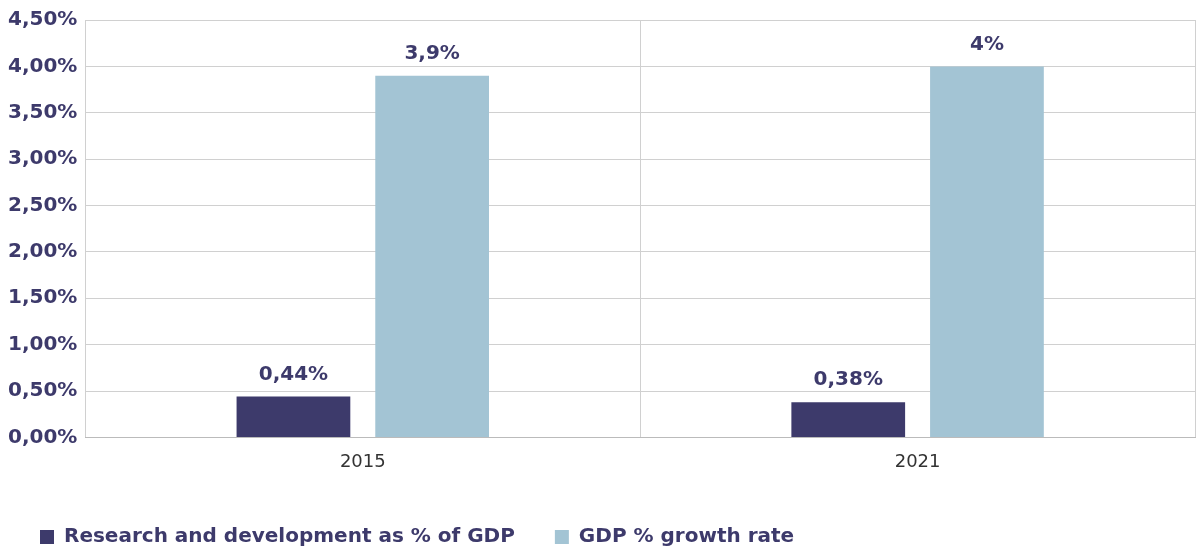 This screenshot has width=1199, height=557. I want to click on x-tick-label: 2015, so click(362, 460).